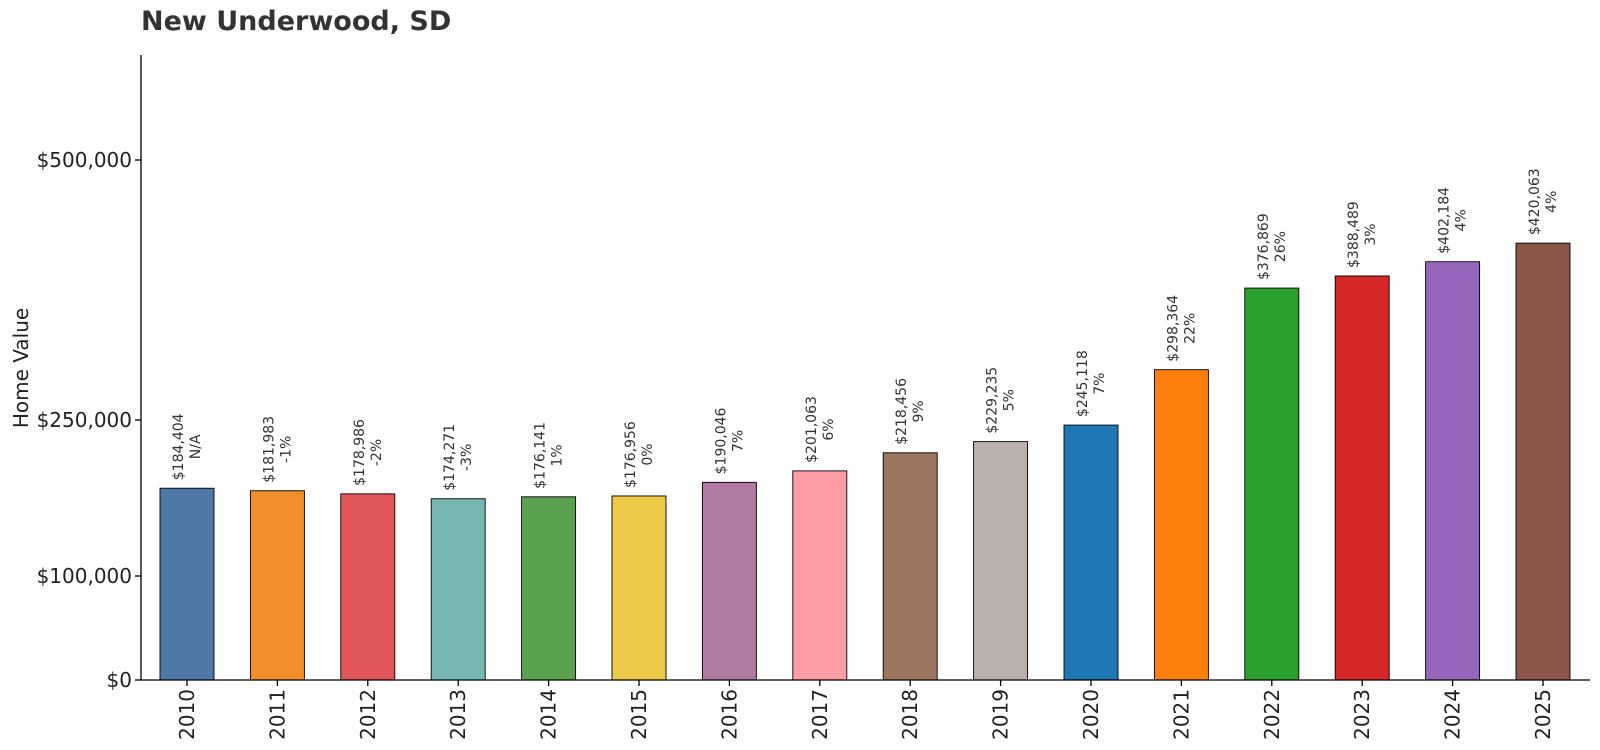 The width and height of the screenshot is (1600, 750). Describe the element at coordinates (196, 446) in the screenshot. I see `change-label: N/A` at that location.